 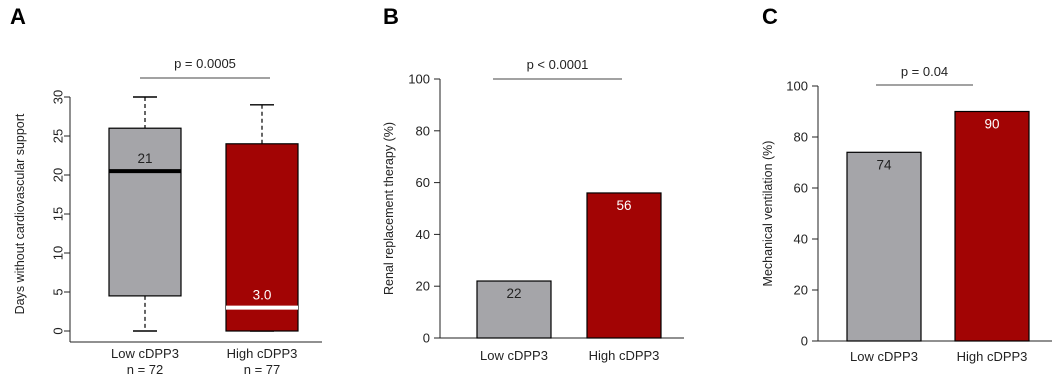 What do you see at coordinates (145, 369) in the screenshot?
I see `panel-a-sample-size: n = 72` at bounding box center [145, 369].